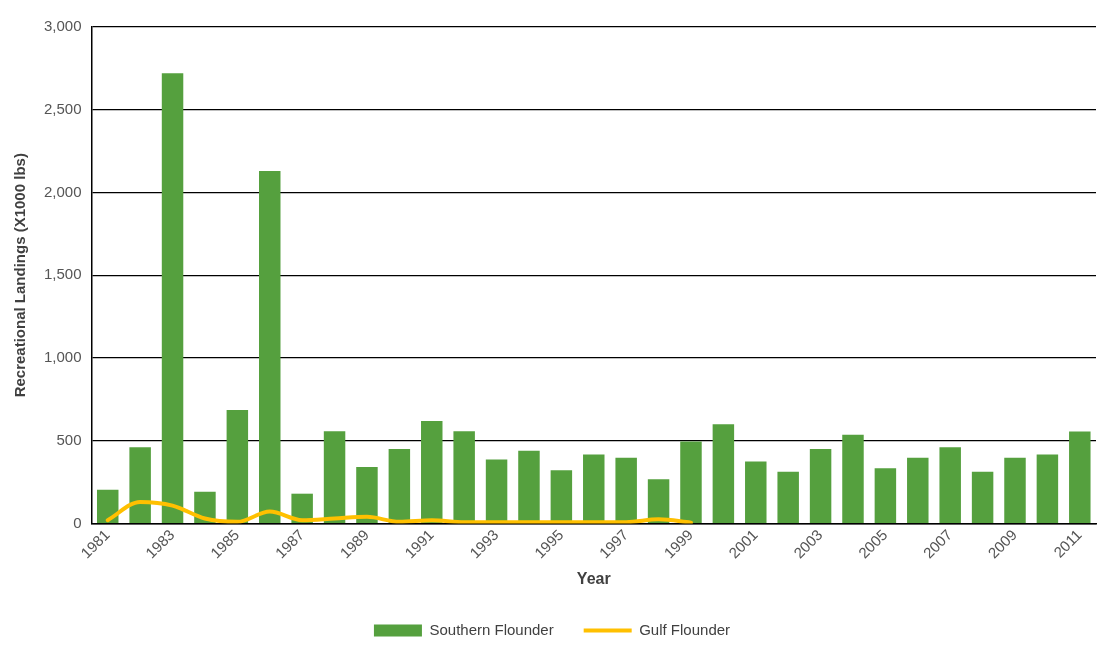 The image size is (1120, 657). I want to click on x-axis-title: Year, so click(593, 578).